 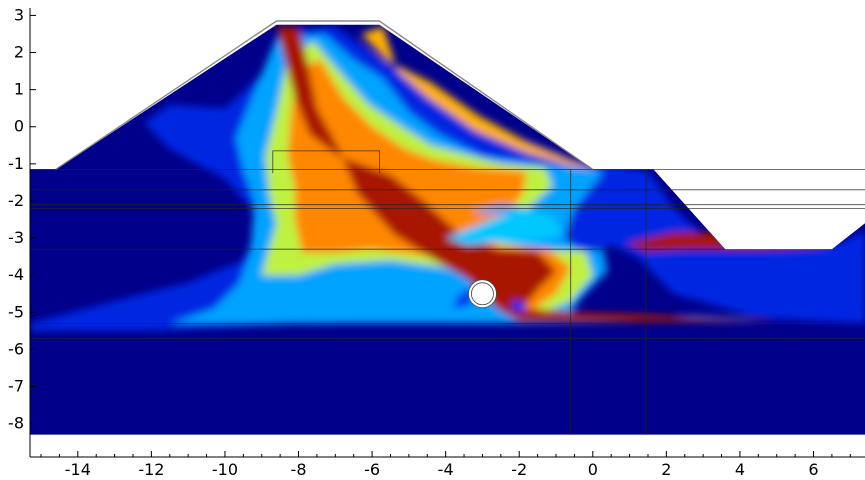 I want to click on x-tick-label: 6, so click(x=813, y=469).